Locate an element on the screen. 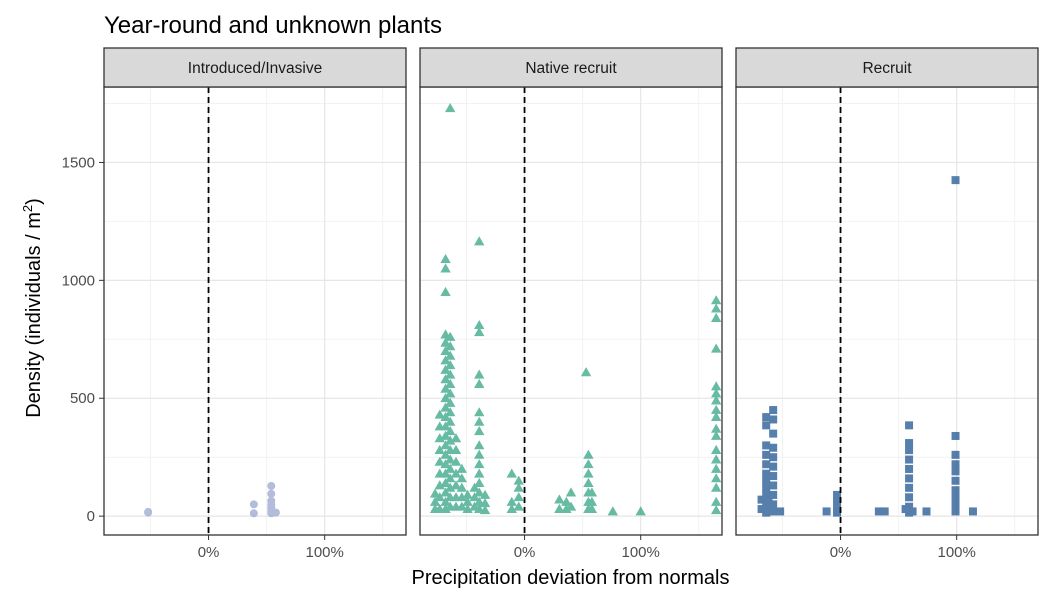  facet-strip-label: Recruit is located at coordinates (887, 68).